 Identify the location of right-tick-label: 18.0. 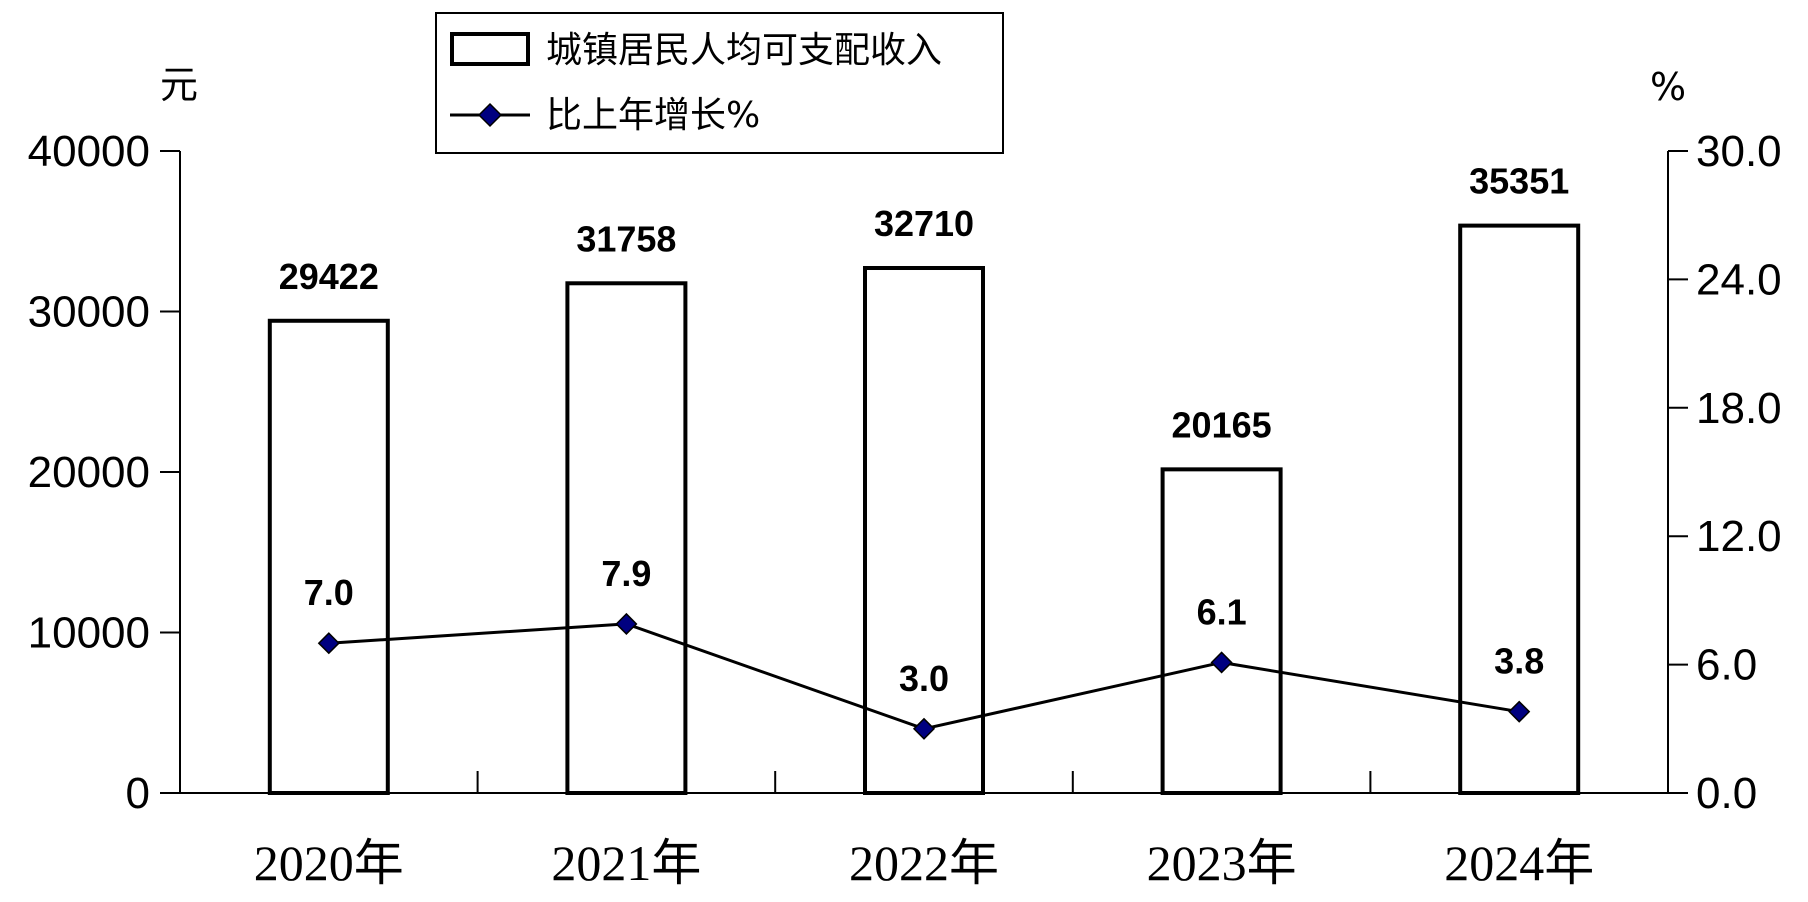
(1739, 408).